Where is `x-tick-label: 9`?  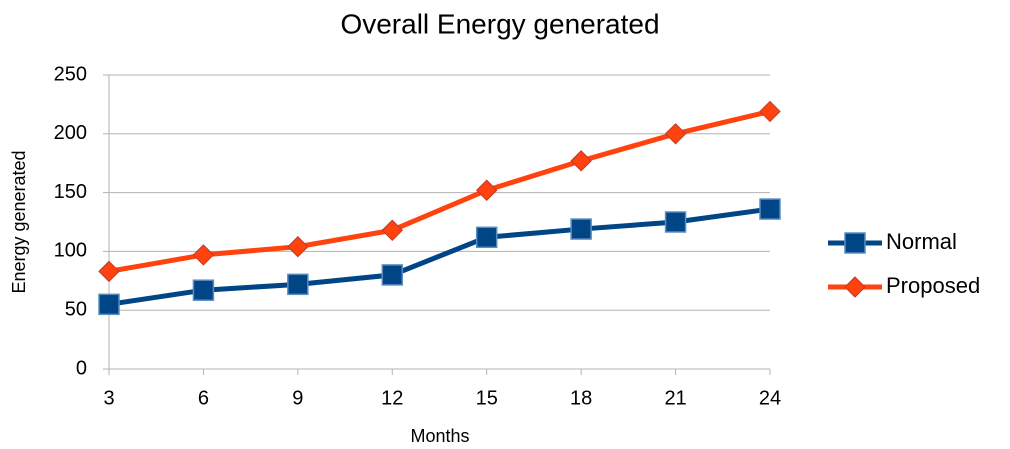 x-tick-label: 9 is located at coordinates (297, 398).